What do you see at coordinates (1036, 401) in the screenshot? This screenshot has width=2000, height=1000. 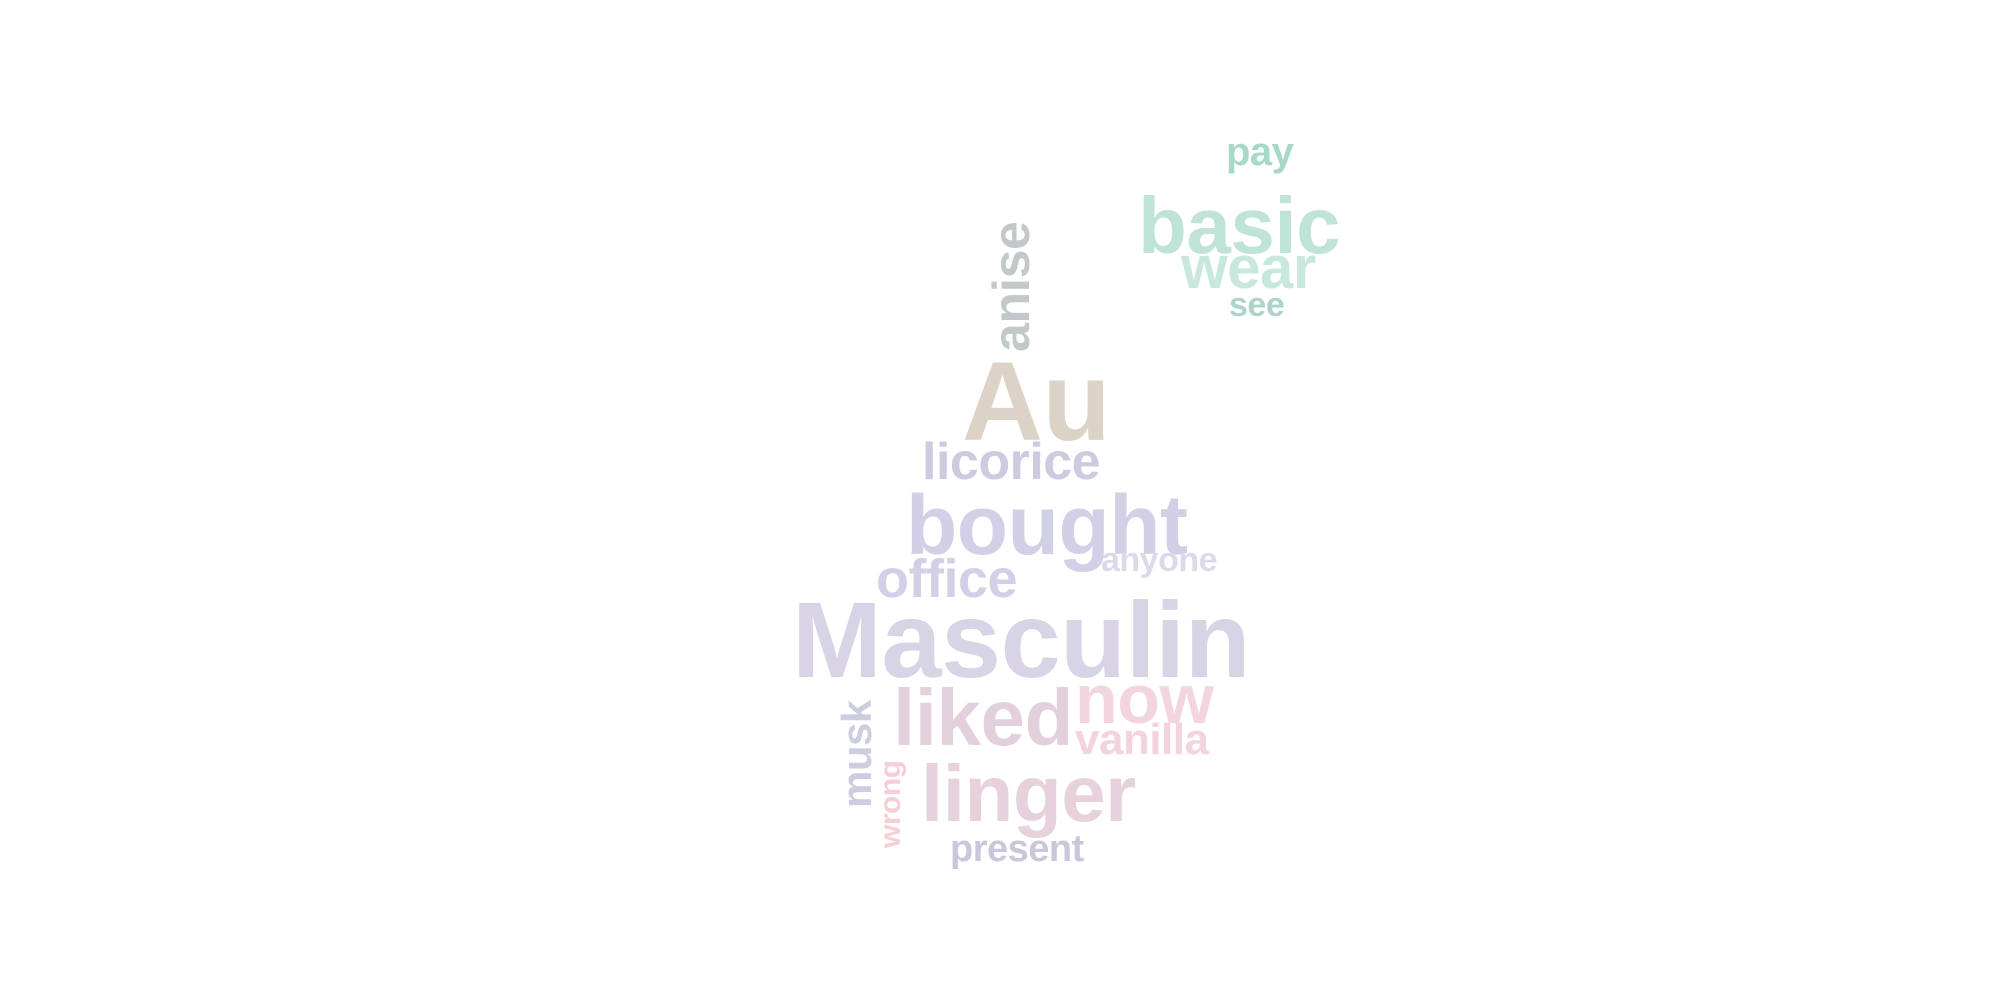 I see `word-au: Au` at bounding box center [1036, 401].